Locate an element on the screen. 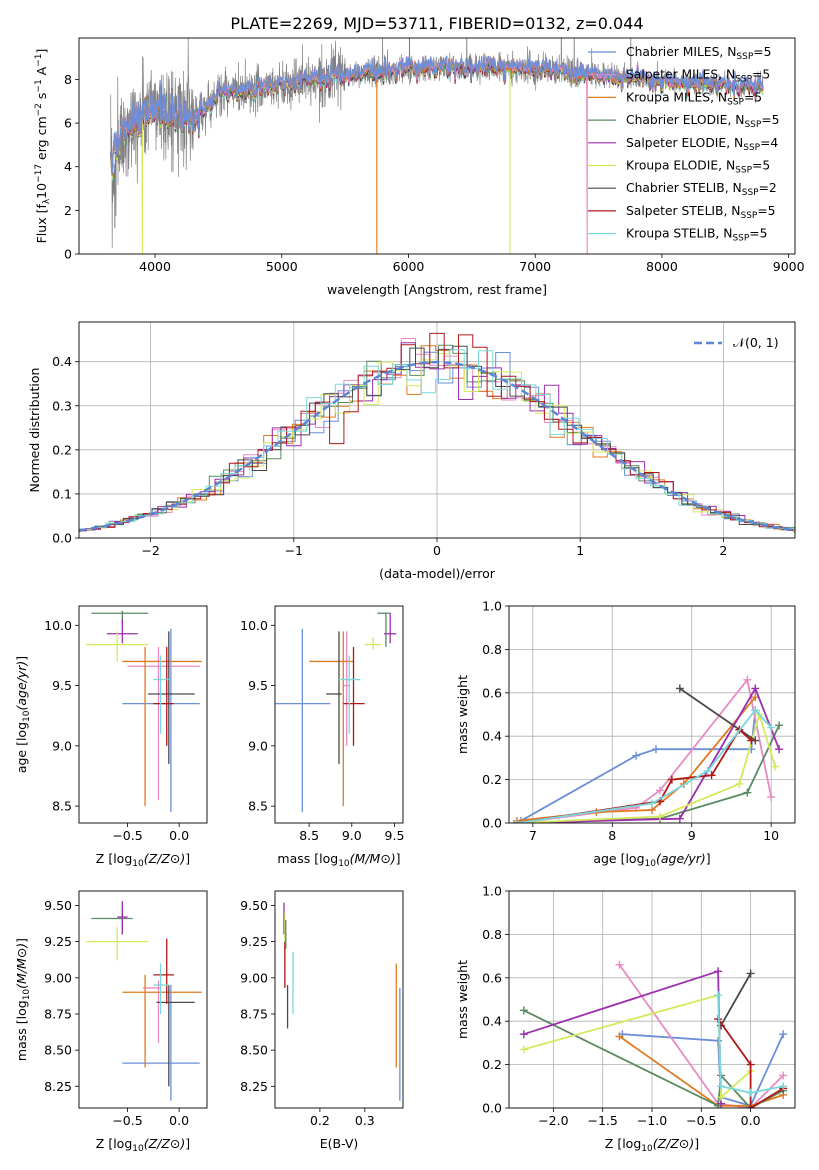 The height and width of the screenshot is (1170, 819). legend-label: Chabrier MILES, NSSP=5 is located at coordinates (698, 53).